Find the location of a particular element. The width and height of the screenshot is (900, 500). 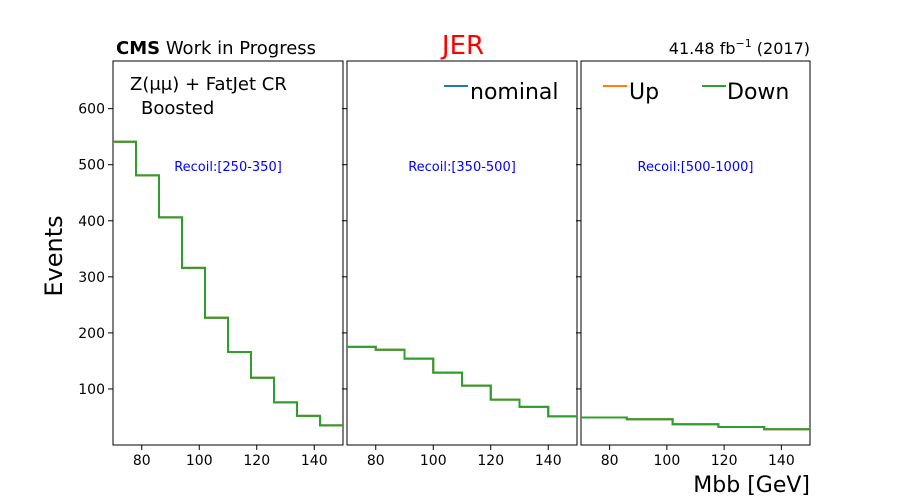

x-axis-title: Mbb [GeV] is located at coordinates (751, 485).